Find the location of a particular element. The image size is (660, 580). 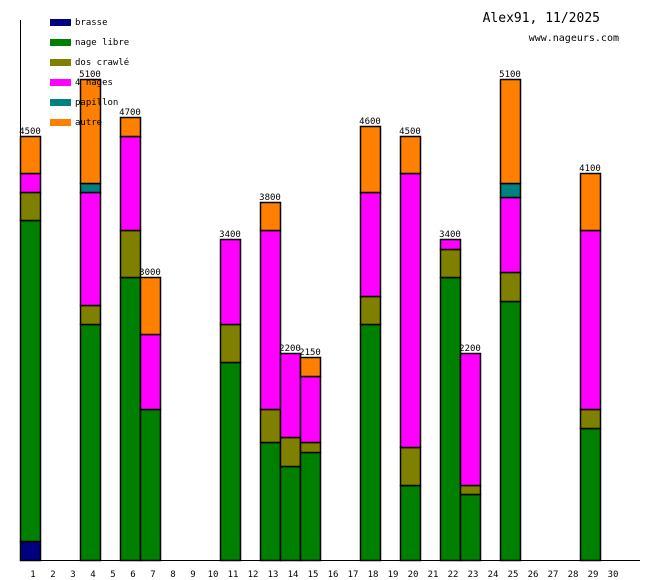

bar-segment-dos-crawlé-day-15 is located at coordinates (310, 447).